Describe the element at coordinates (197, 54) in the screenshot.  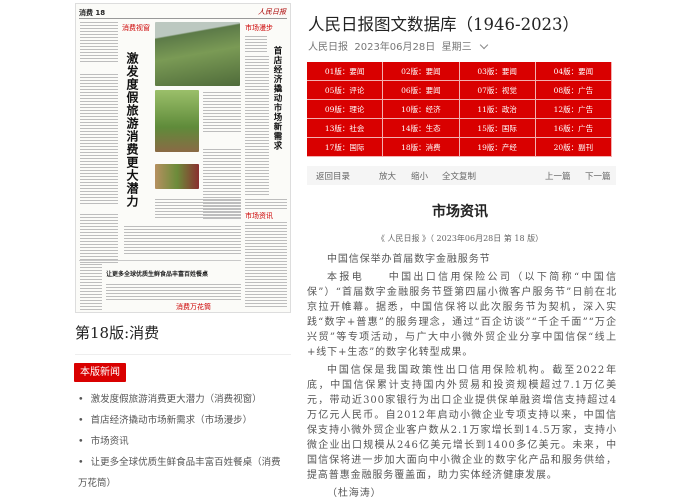
I see `photo-resort` at that location.